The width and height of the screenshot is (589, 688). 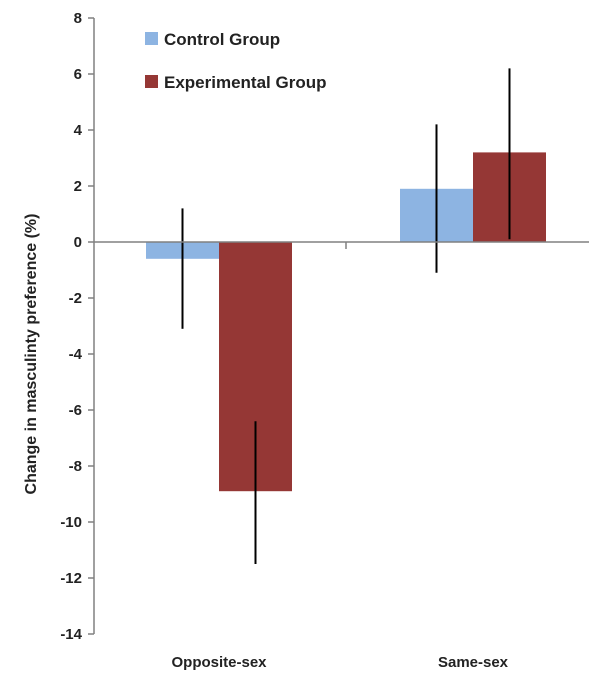 I want to click on y-tick-label: -6, so click(x=75, y=410).